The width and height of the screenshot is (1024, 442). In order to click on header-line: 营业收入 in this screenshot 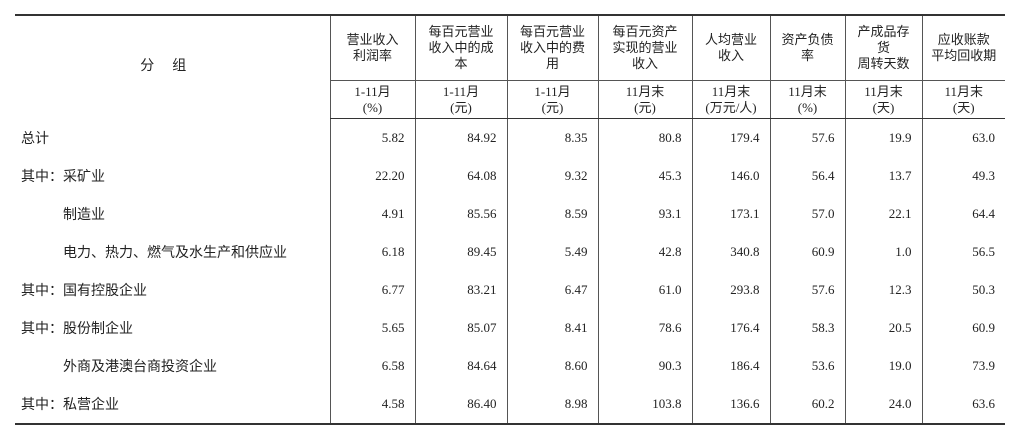, I will do `click(372, 39)`.